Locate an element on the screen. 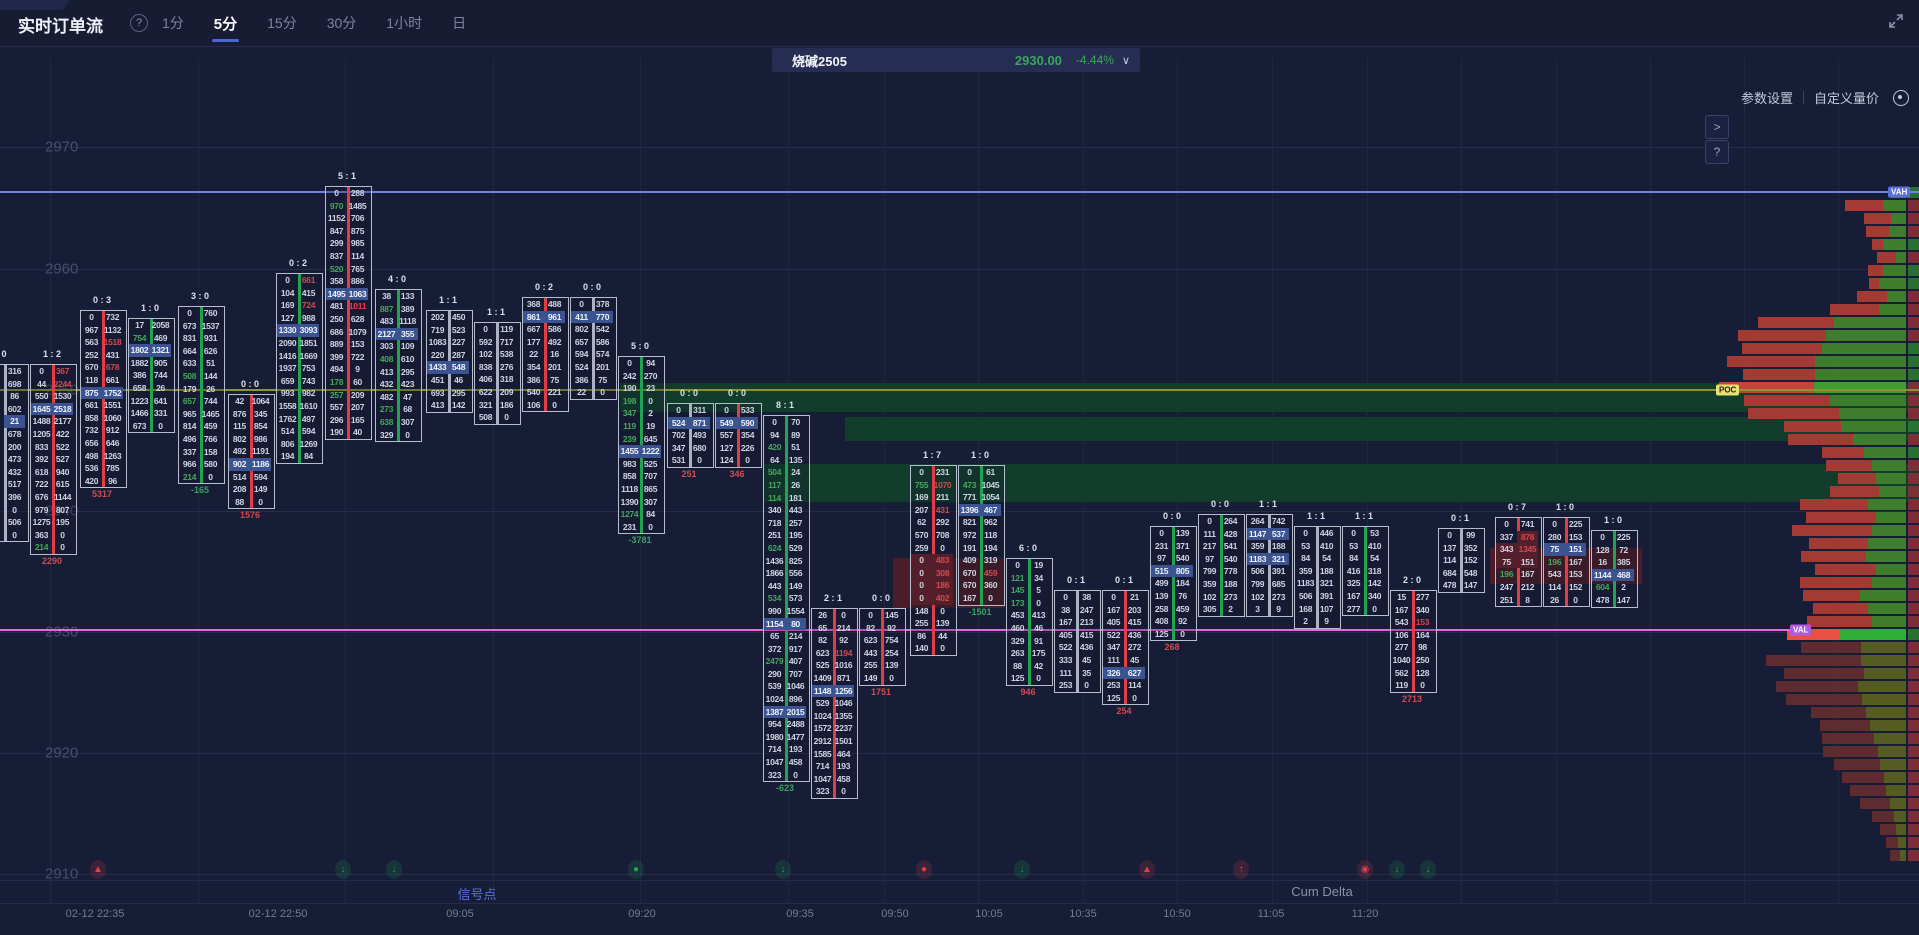 Image resolution: width=1919 pixels, height=935 pixels. bid-volume-cell: 838 is located at coordinates (485, 366).